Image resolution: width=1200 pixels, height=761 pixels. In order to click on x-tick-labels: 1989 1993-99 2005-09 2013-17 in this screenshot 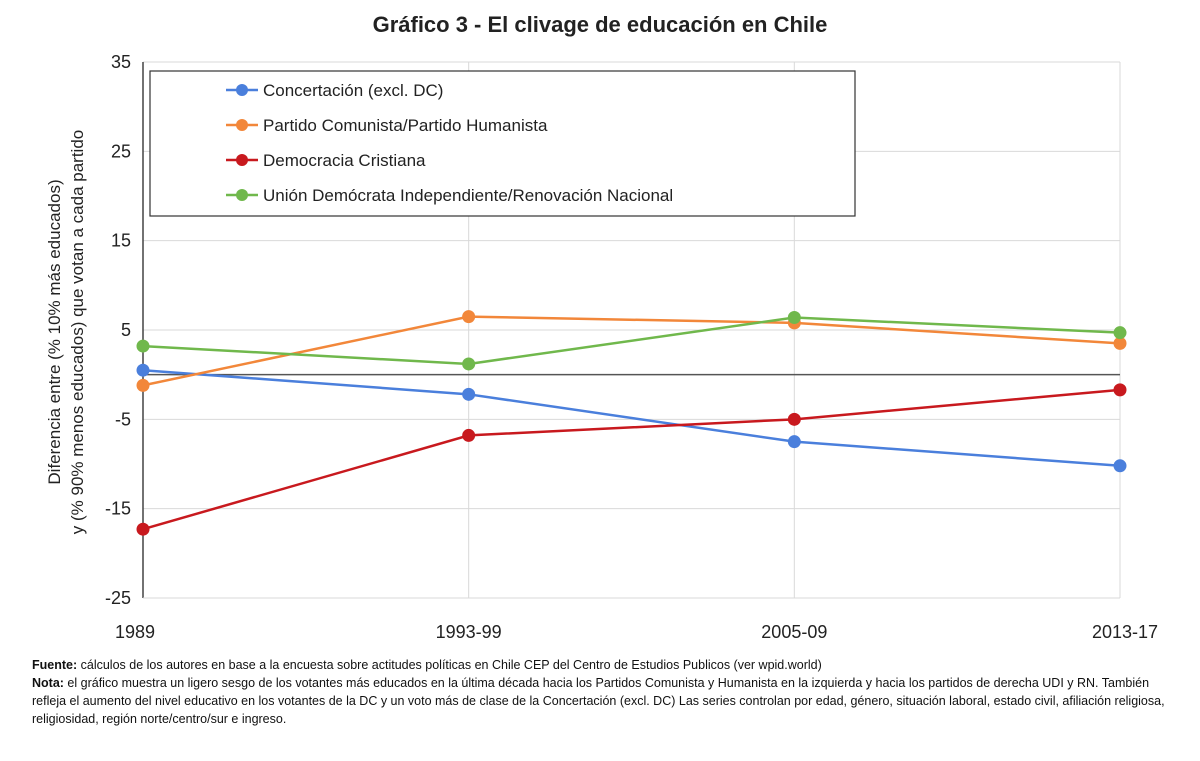, I will do `click(636, 632)`.